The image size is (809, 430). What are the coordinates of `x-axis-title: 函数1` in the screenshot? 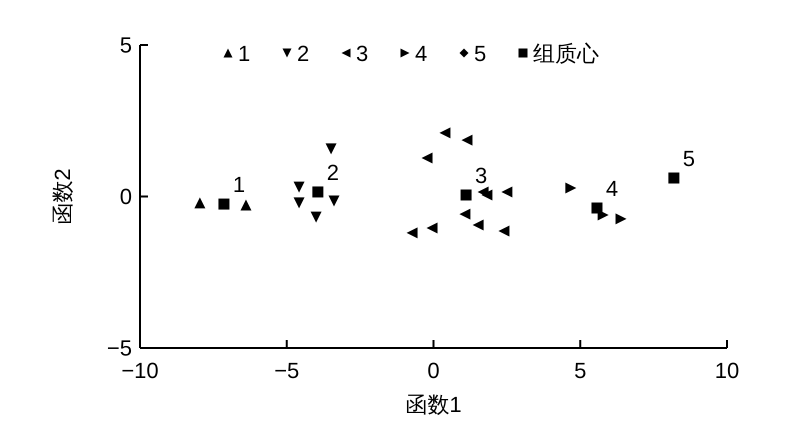 It's located at (433, 404).